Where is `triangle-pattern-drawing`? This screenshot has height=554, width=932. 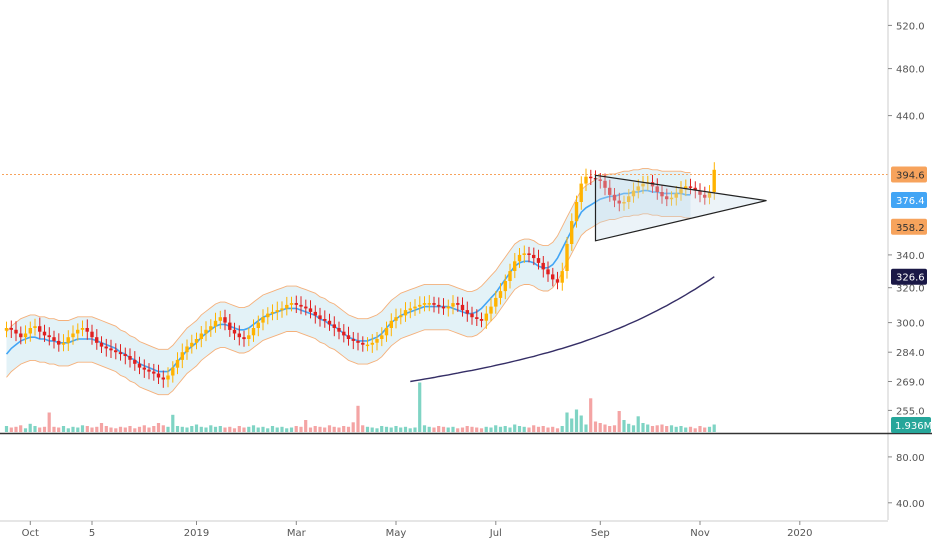
triangle-pattern-drawing is located at coordinates (680, 208).